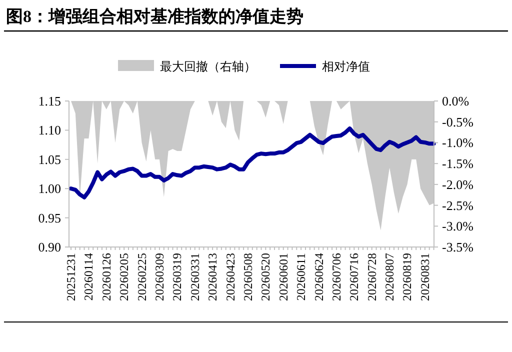 The width and height of the screenshot is (512, 352). Describe the element at coordinates (425, 277) in the screenshot. I see `x-tick-label: 20260831` at that location.